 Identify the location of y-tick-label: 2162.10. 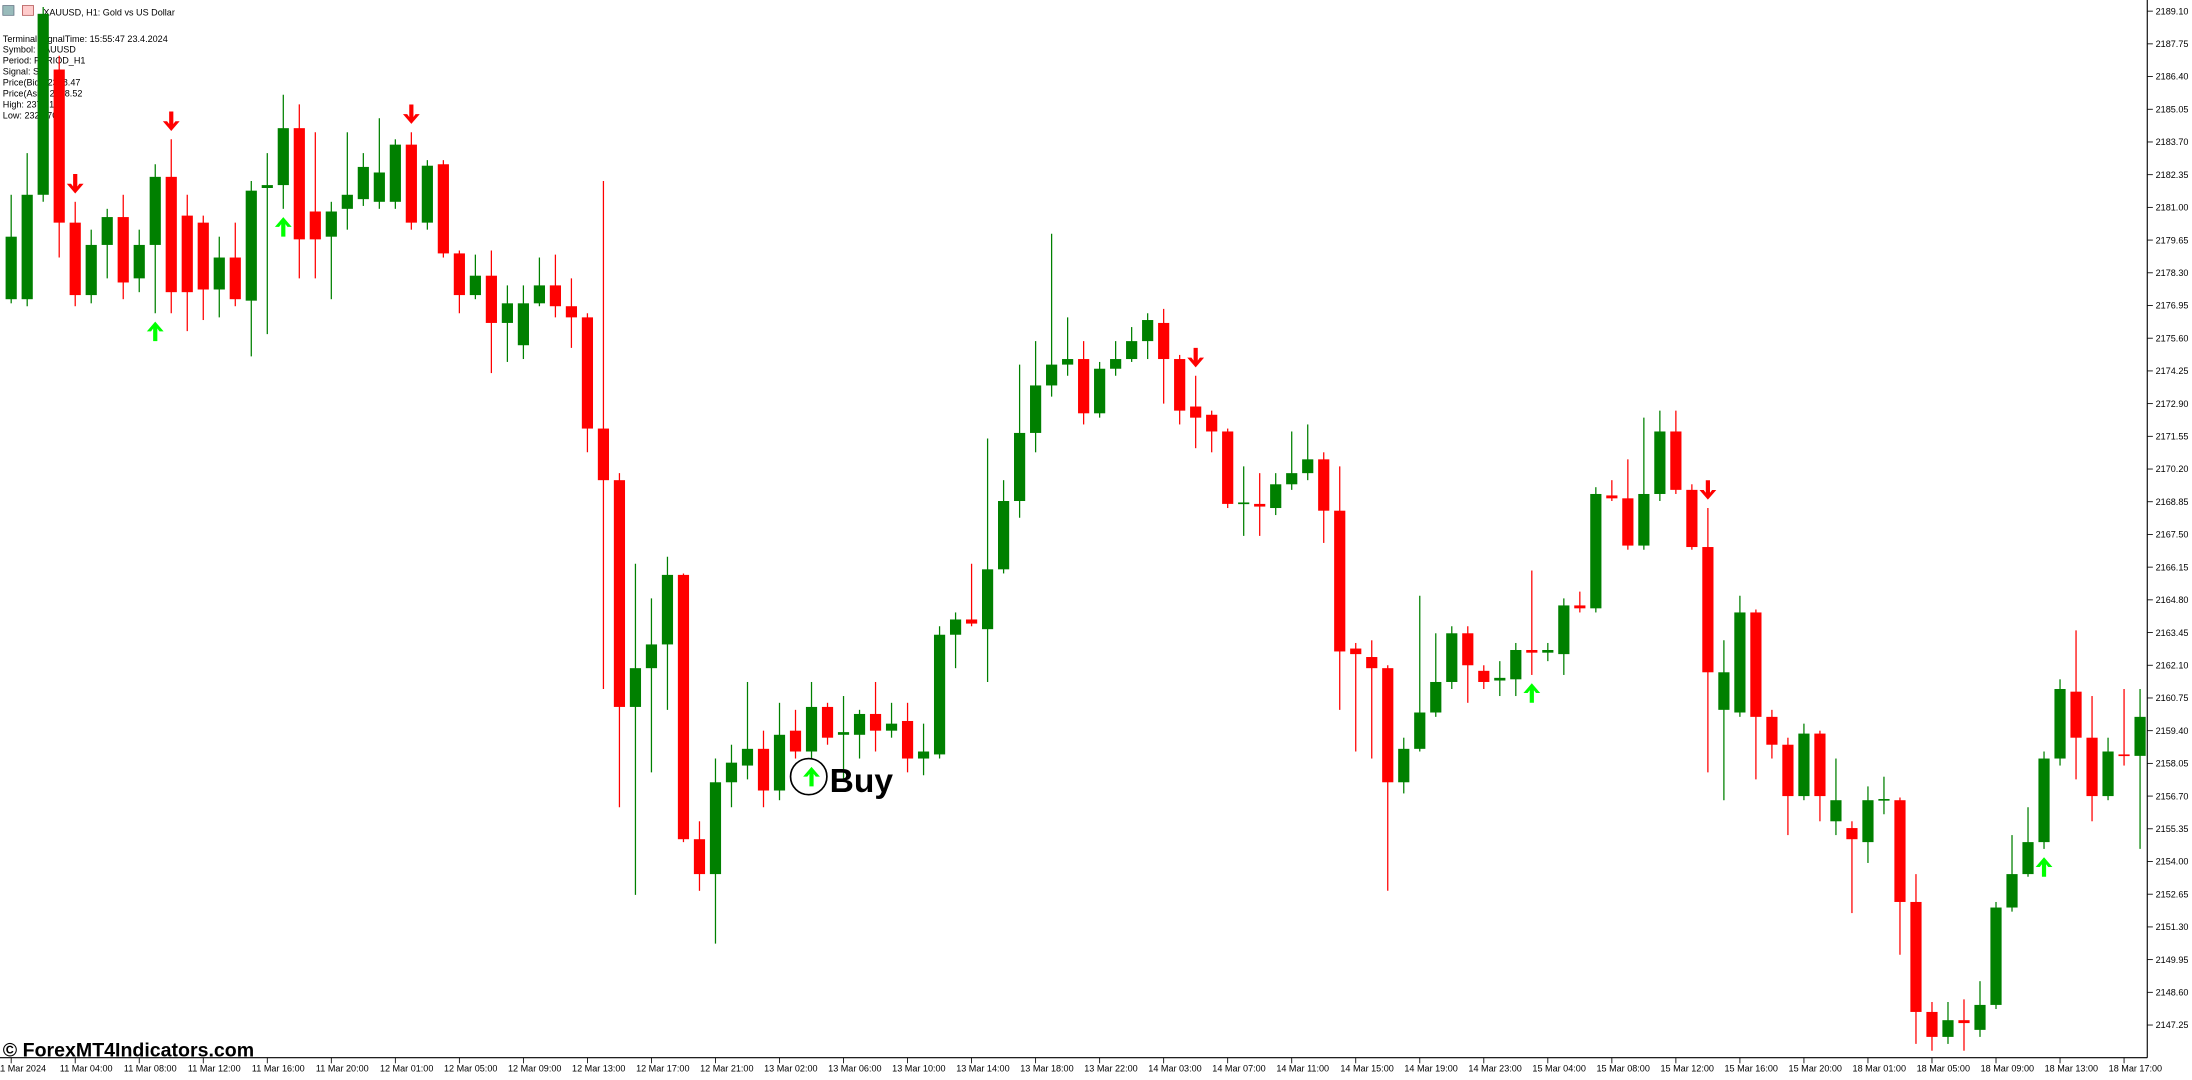
(2172, 665).